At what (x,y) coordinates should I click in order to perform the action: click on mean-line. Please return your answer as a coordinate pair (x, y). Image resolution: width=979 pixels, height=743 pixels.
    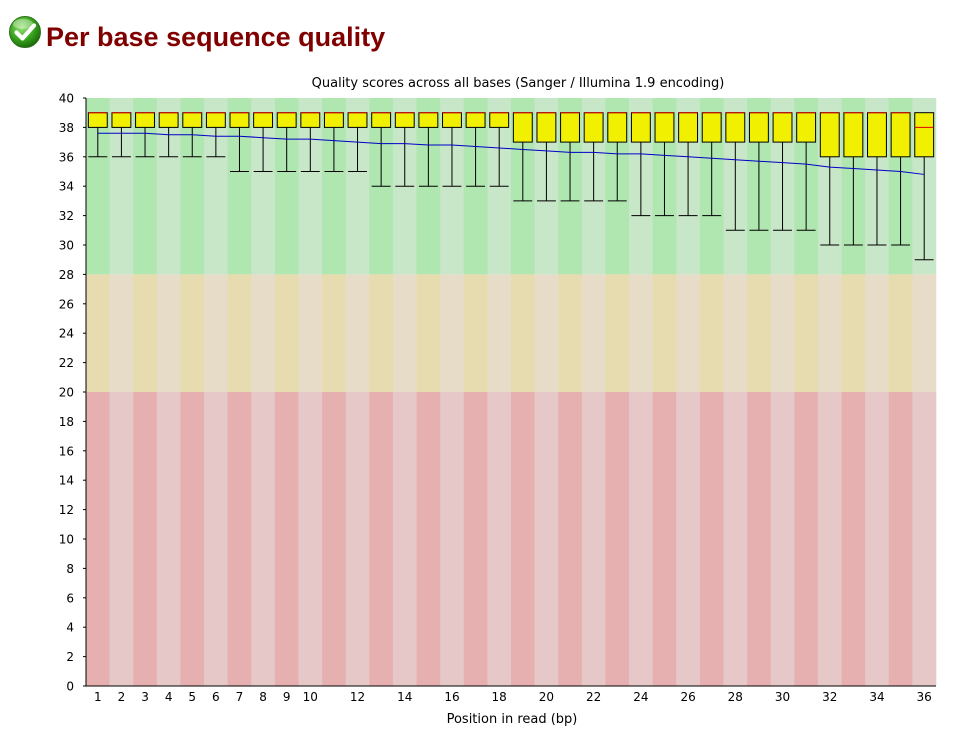
    Looking at the image, I should click on (511, 153).